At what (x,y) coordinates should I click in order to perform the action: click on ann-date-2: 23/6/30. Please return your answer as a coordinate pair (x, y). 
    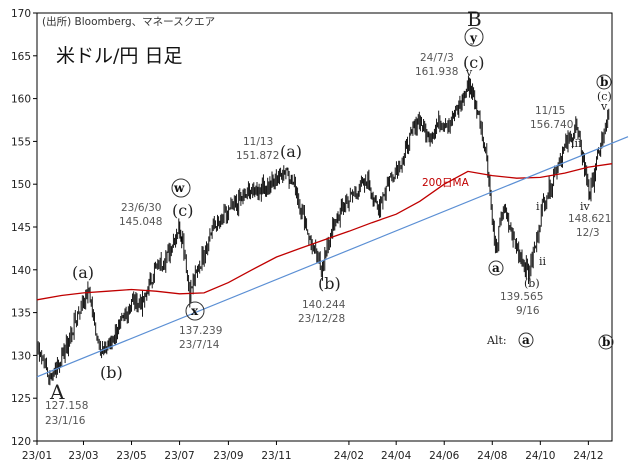
    Looking at the image, I should click on (141, 208).